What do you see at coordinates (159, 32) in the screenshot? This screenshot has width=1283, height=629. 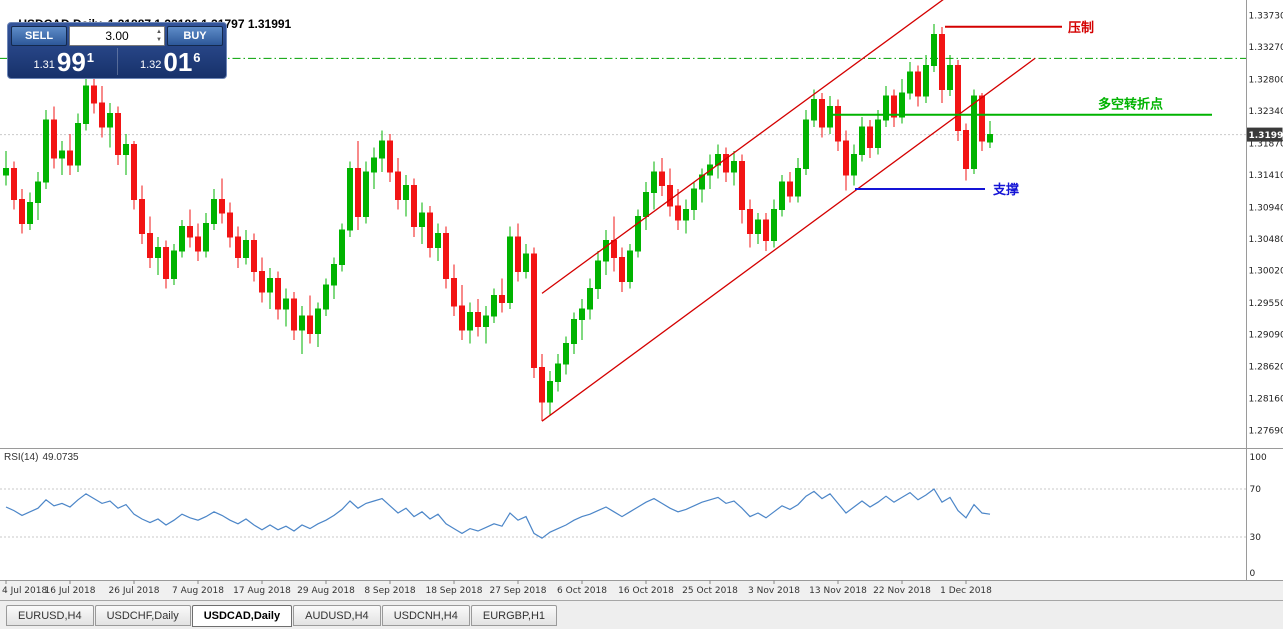 I see `volume-up-icon: ▲` at bounding box center [159, 32].